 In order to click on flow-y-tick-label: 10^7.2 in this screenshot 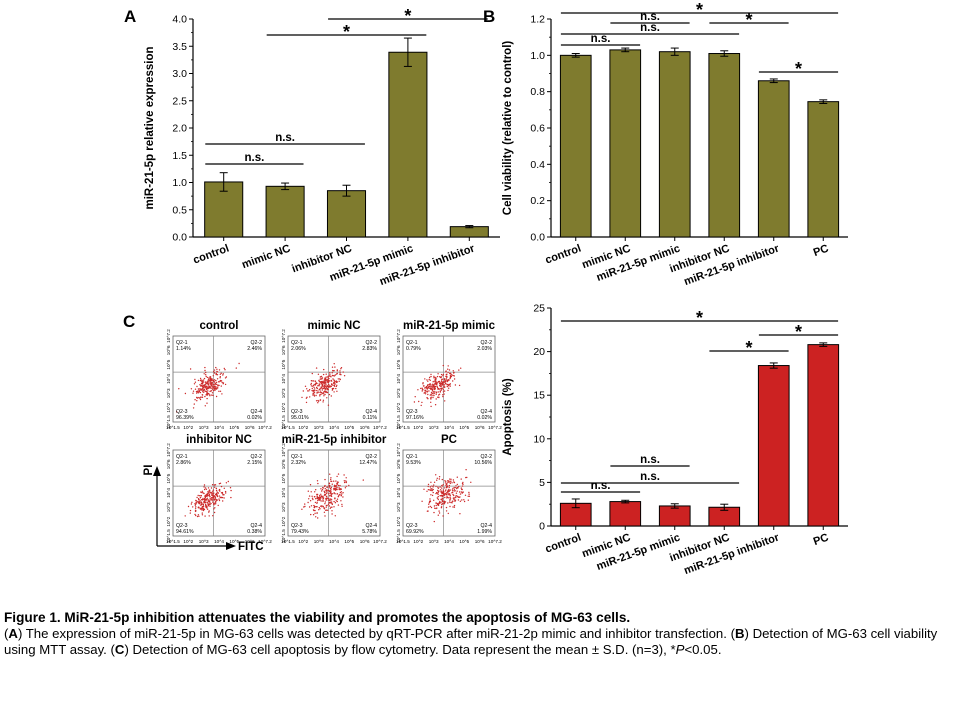, I will do `click(398, 450)`.